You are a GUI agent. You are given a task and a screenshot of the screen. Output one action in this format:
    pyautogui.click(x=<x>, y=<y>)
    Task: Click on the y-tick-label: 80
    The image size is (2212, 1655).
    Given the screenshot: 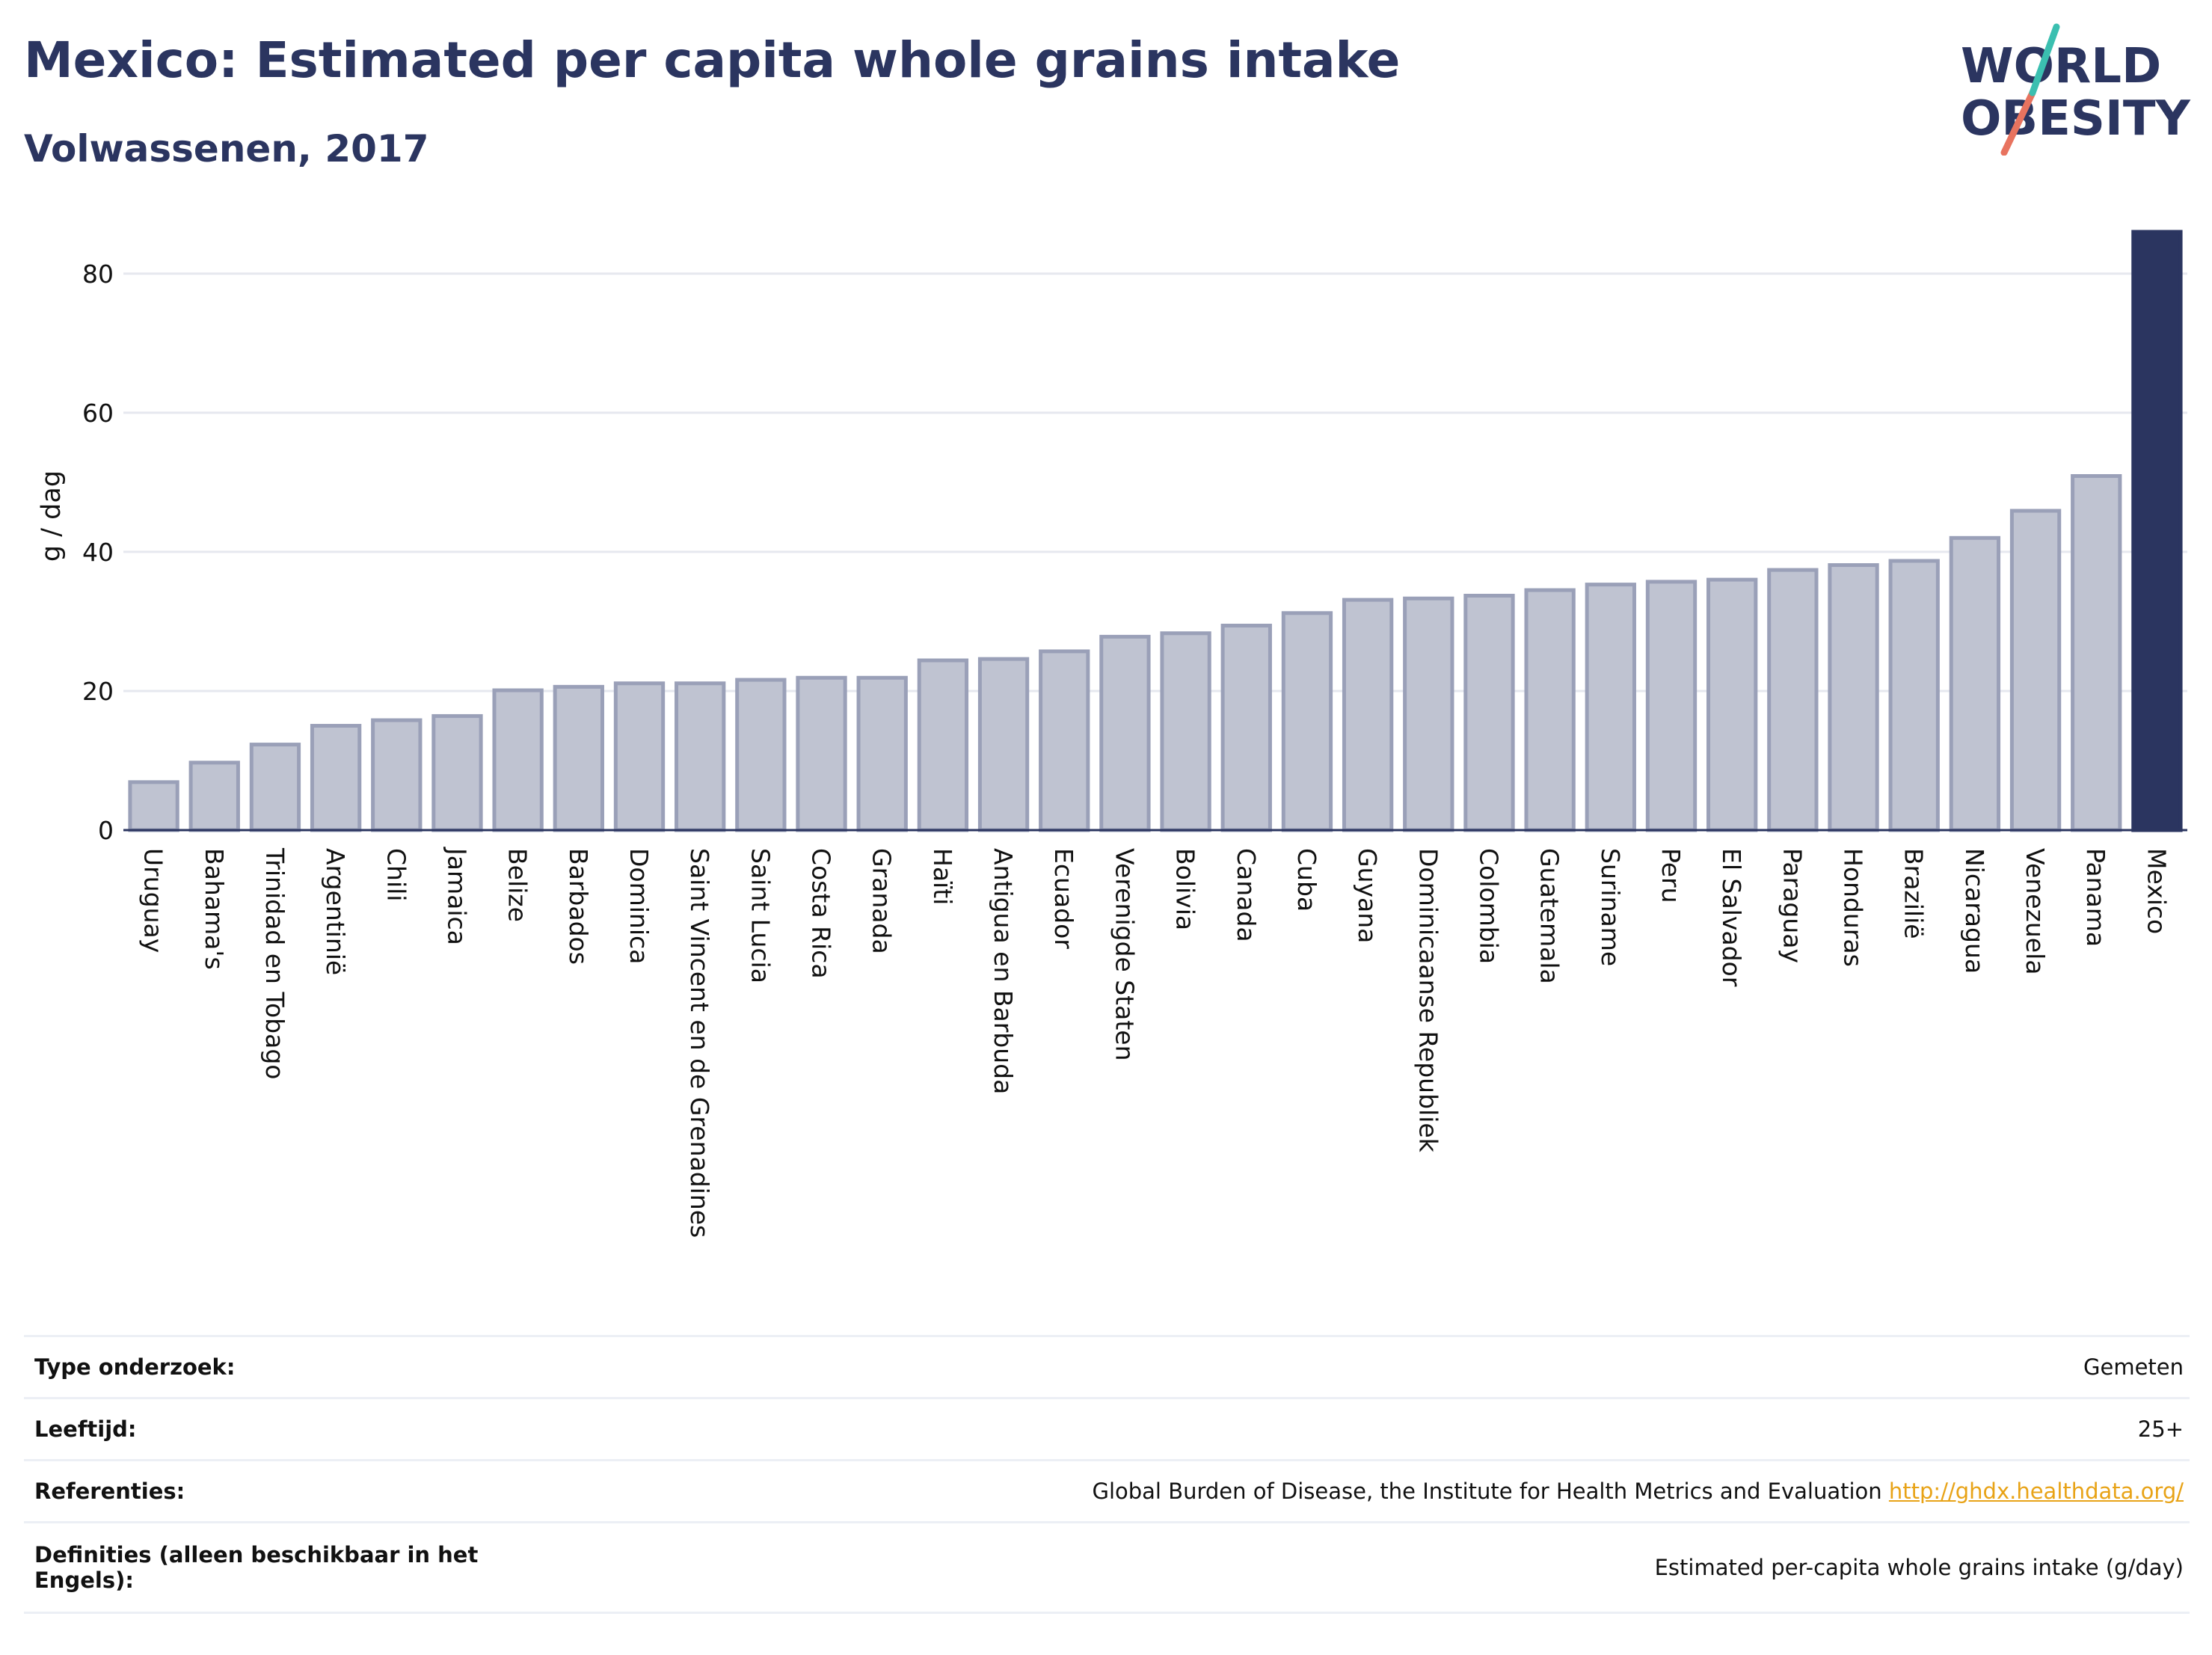 What is the action you would take?
    pyautogui.click(x=98, y=274)
    